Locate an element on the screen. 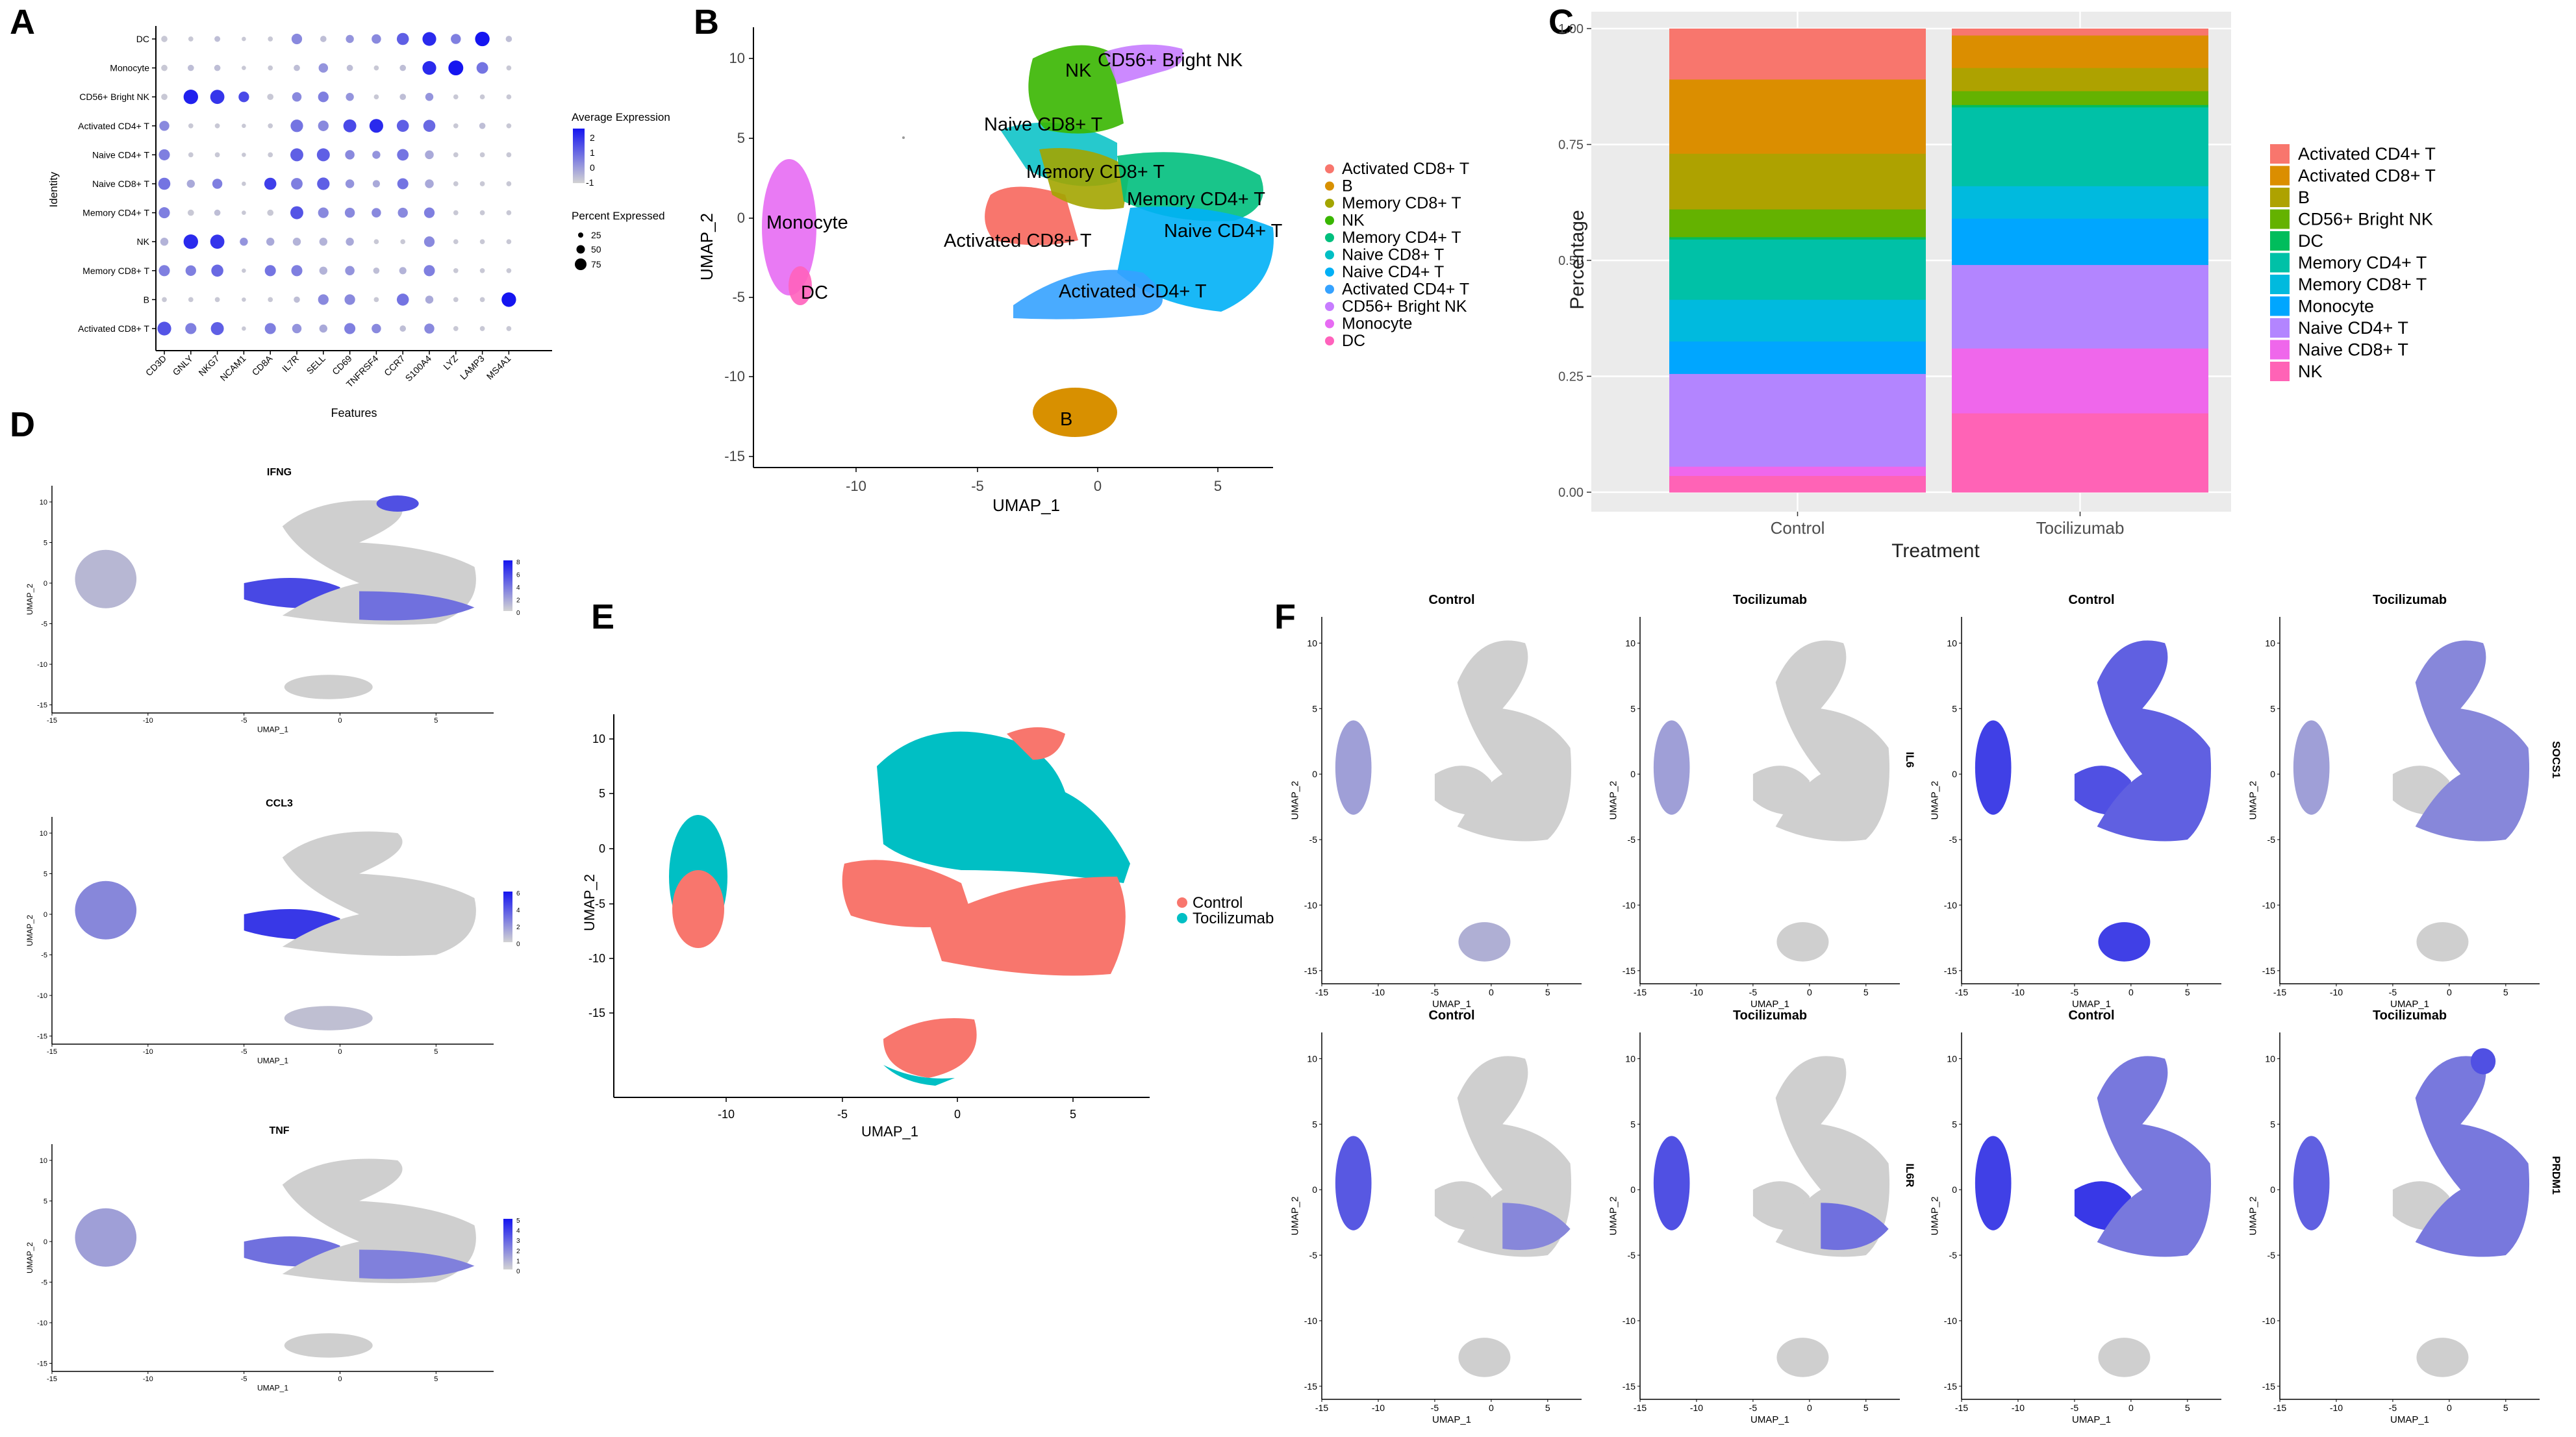 The height and width of the screenshot is (1437, 2576). dot-activated-cd8-t-ms4a1 is located at coordinates (509, 328).